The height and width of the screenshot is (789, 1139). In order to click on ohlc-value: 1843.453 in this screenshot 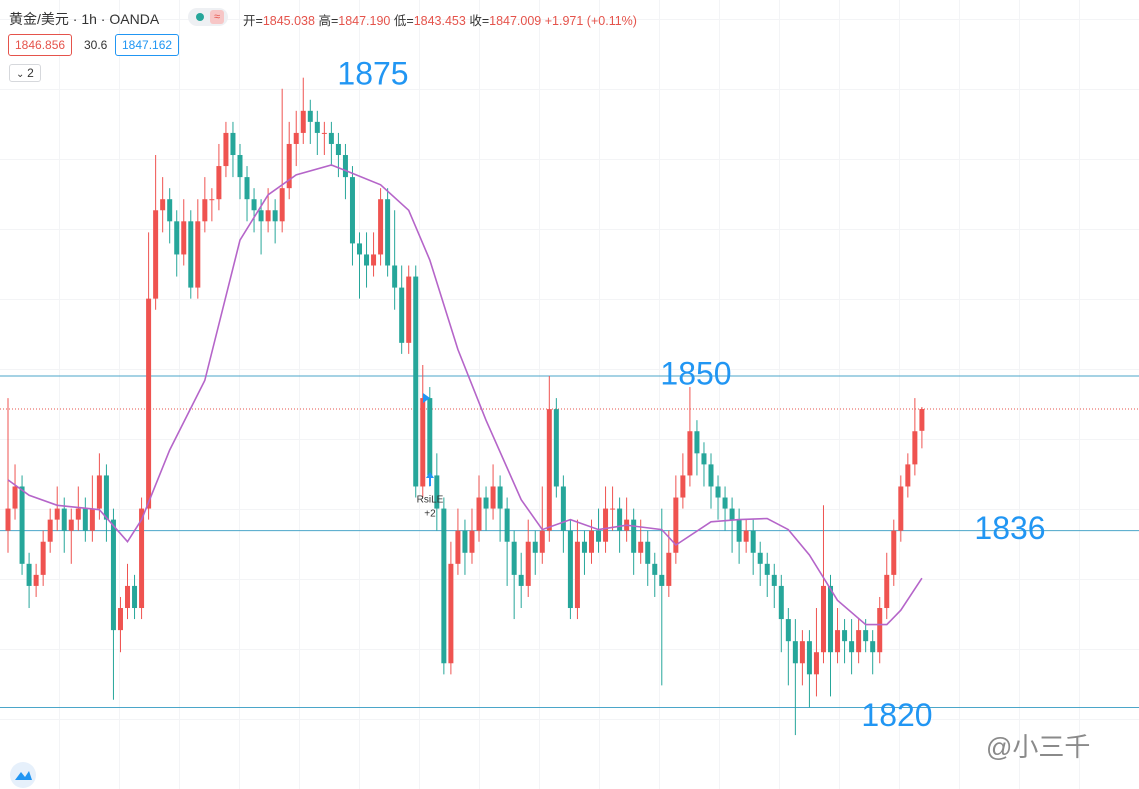, I will do `click(439, 21)`.